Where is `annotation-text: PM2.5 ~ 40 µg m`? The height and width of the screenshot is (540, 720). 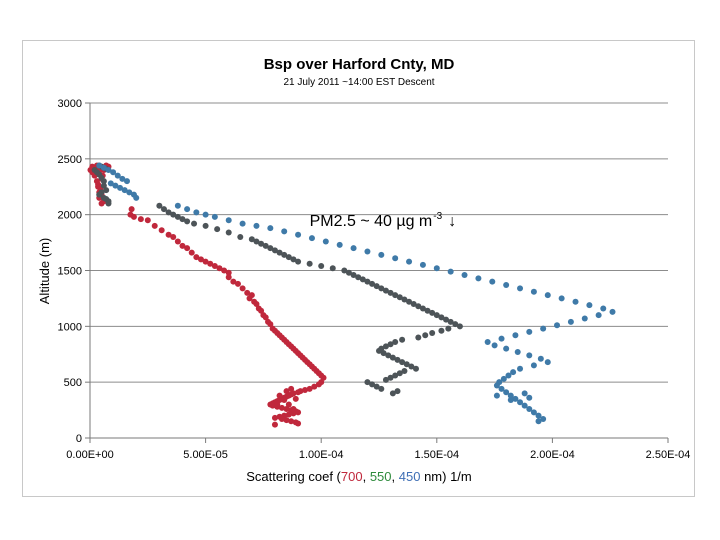 annotation-text: PM2.5 ~ 40 µg m is located at coordinates (371, 221).